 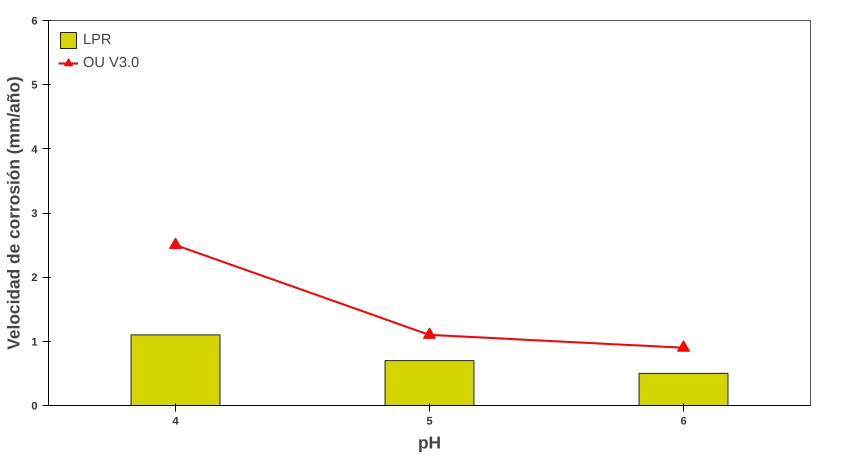 What do you see at coordinates (683, 422) in the screenshot?
I see `x-tick-label: 6` at bounding box center [683, 422].